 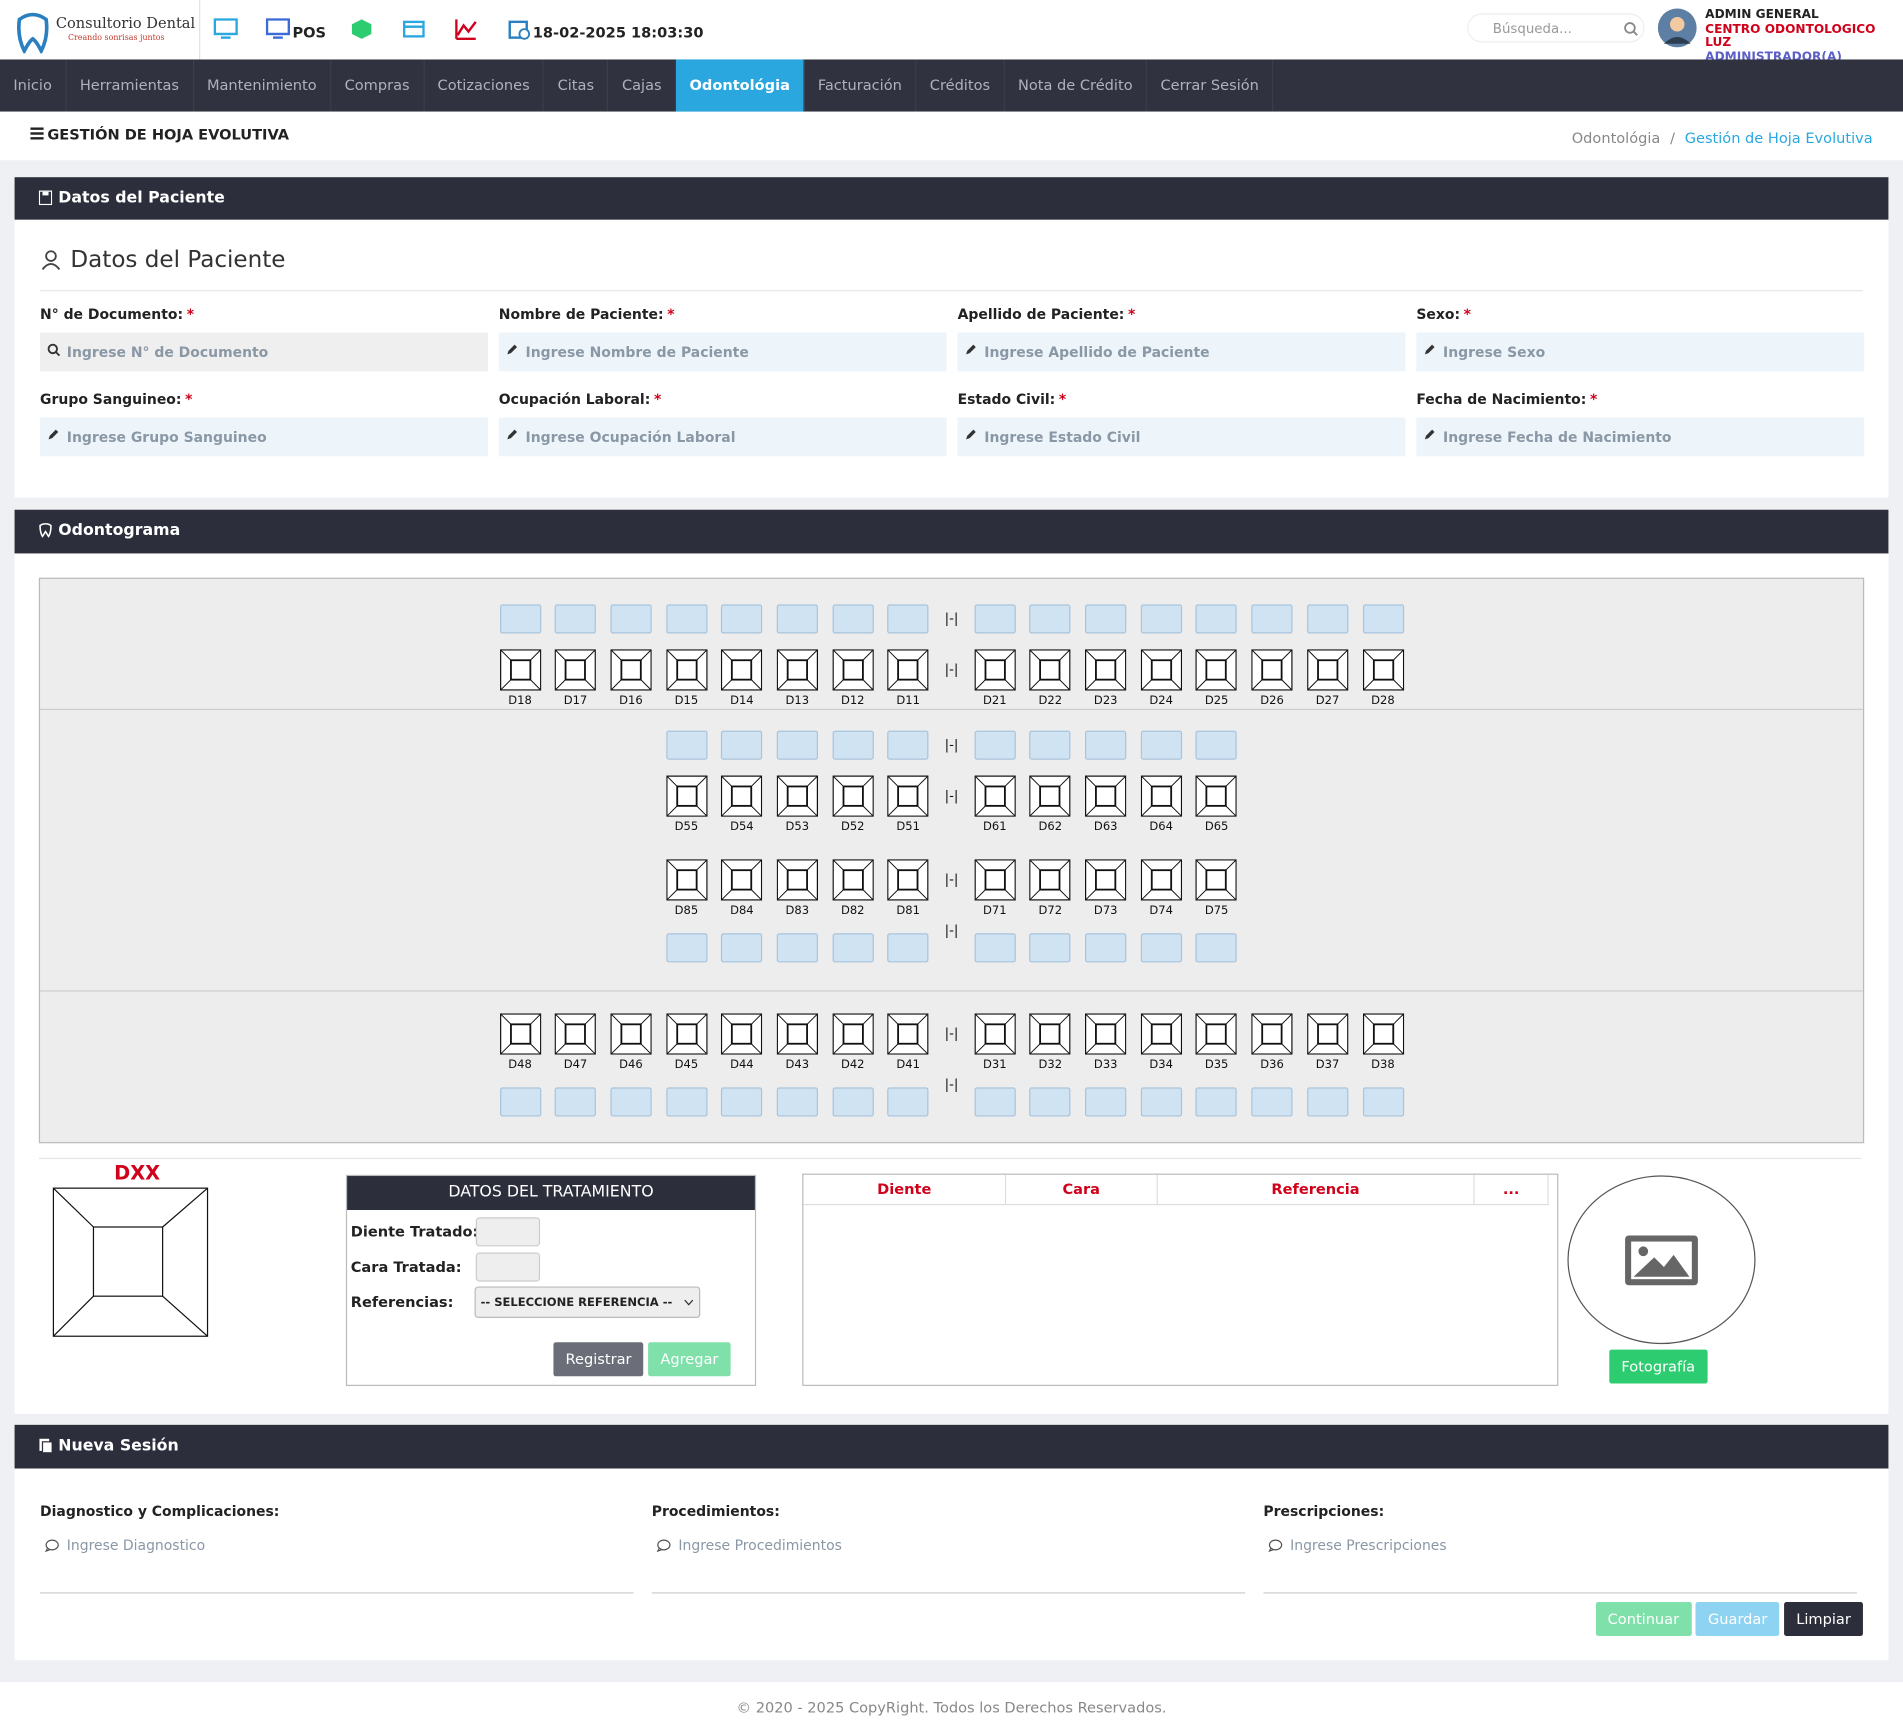 I want to click on nav-item: Nota de Crédito, so click(x=1076, y=85).